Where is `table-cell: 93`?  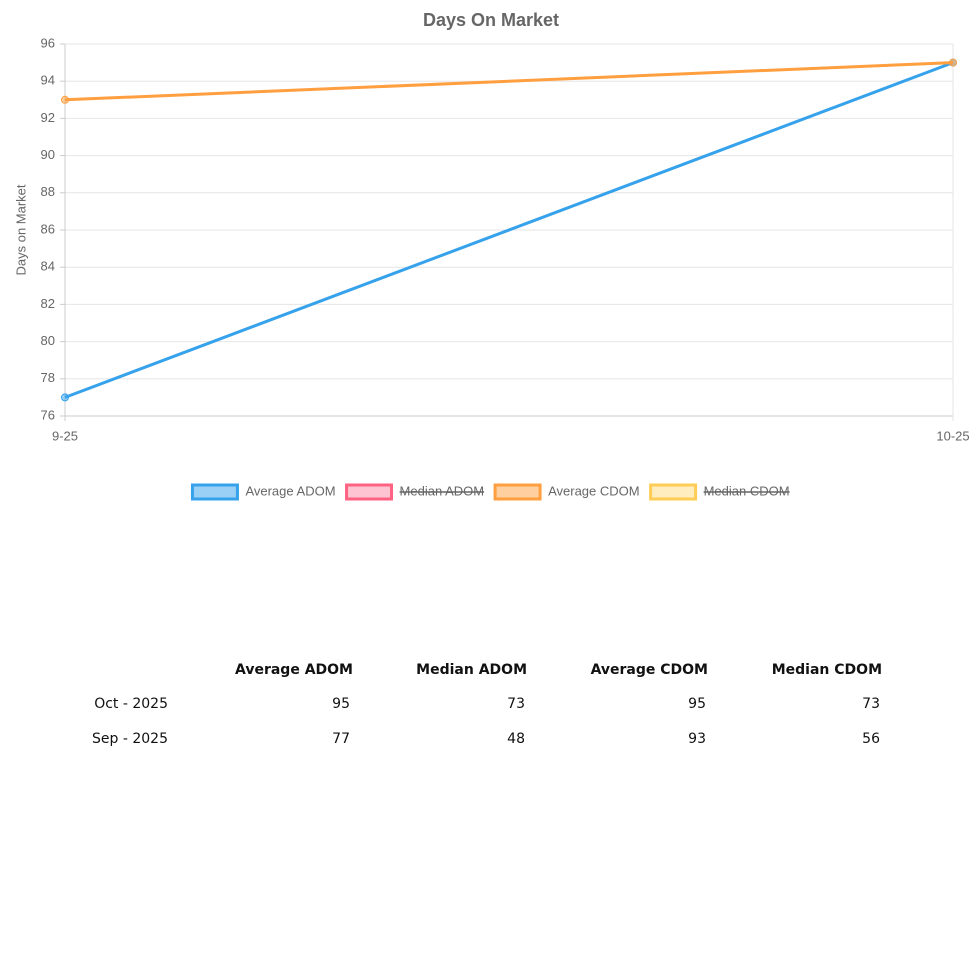
table-cell: 93 is located at coordinates (697, 739).